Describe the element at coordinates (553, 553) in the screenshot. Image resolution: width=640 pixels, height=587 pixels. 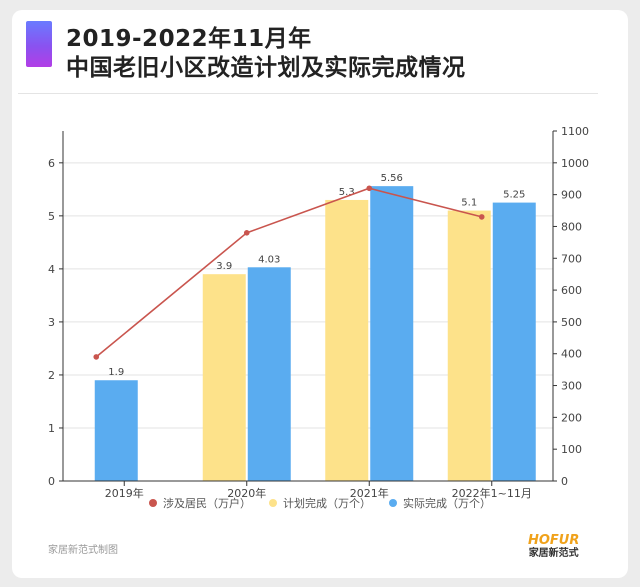
I see `brand-subtitle: 家居新范式` at that location.